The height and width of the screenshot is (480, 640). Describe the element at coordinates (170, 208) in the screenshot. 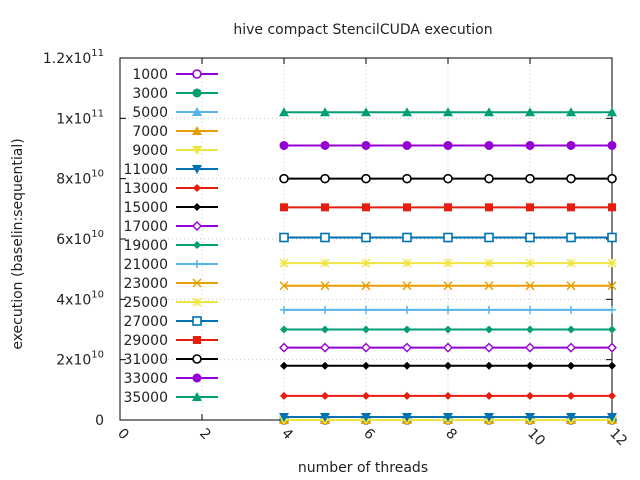

I see `legend-item: 15000` at that location.